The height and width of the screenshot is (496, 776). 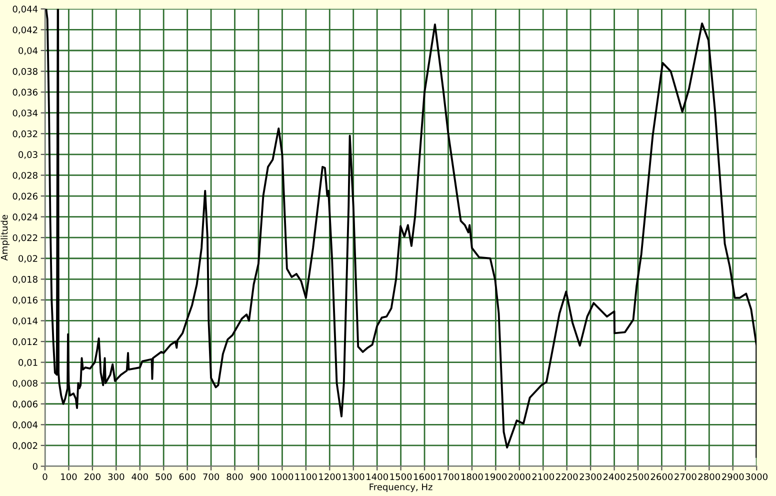 What do you see at coordinates (401, 488) in the screenshot?
I see `x-axis-title: Frequency, Hz` at bounding box center [401, 488].